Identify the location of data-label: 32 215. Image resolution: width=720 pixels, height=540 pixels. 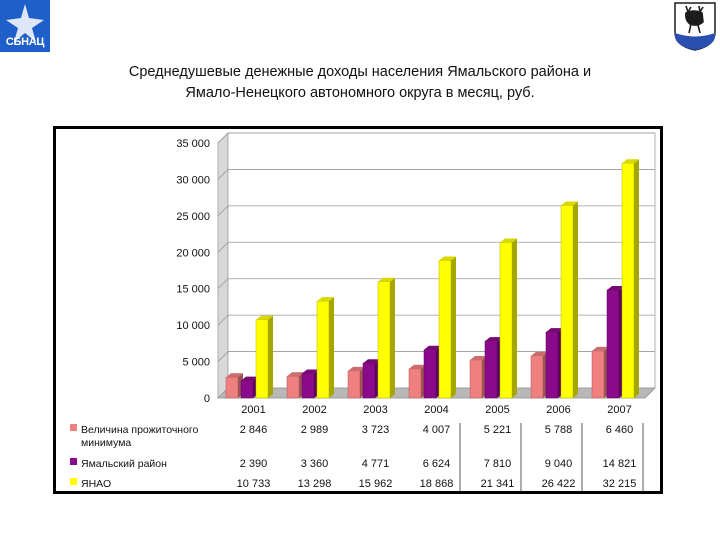
(620, 484).